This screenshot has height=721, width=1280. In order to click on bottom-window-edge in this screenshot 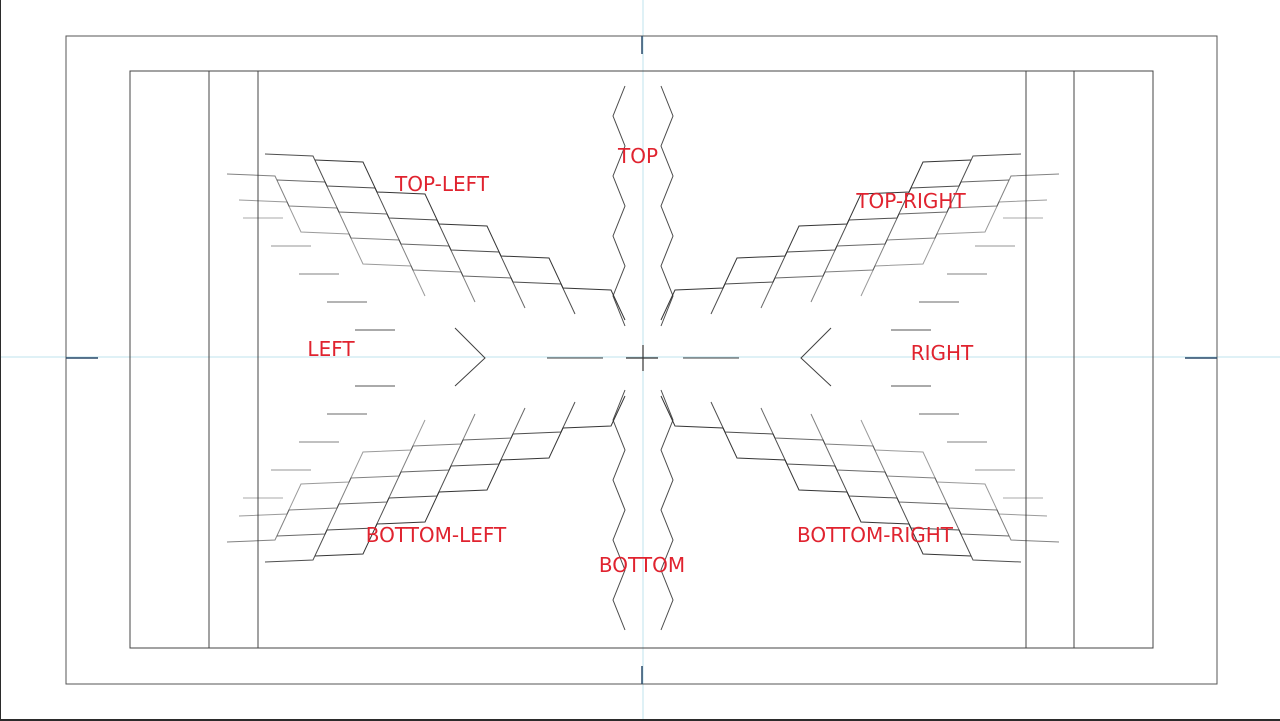, I will do `click(640, 720)`.